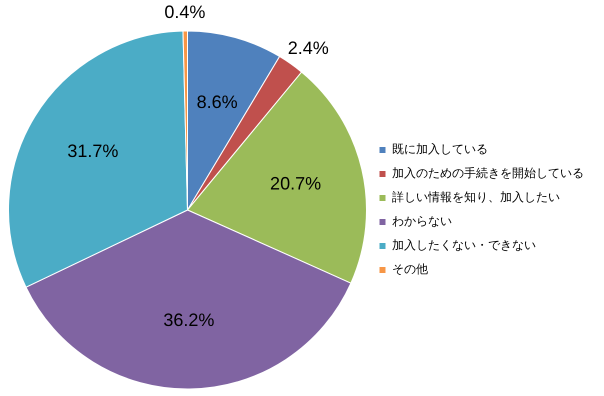  Describe the element at coordinates (410, 269) in the screenshot. I see `legend-label: その他` at that location.